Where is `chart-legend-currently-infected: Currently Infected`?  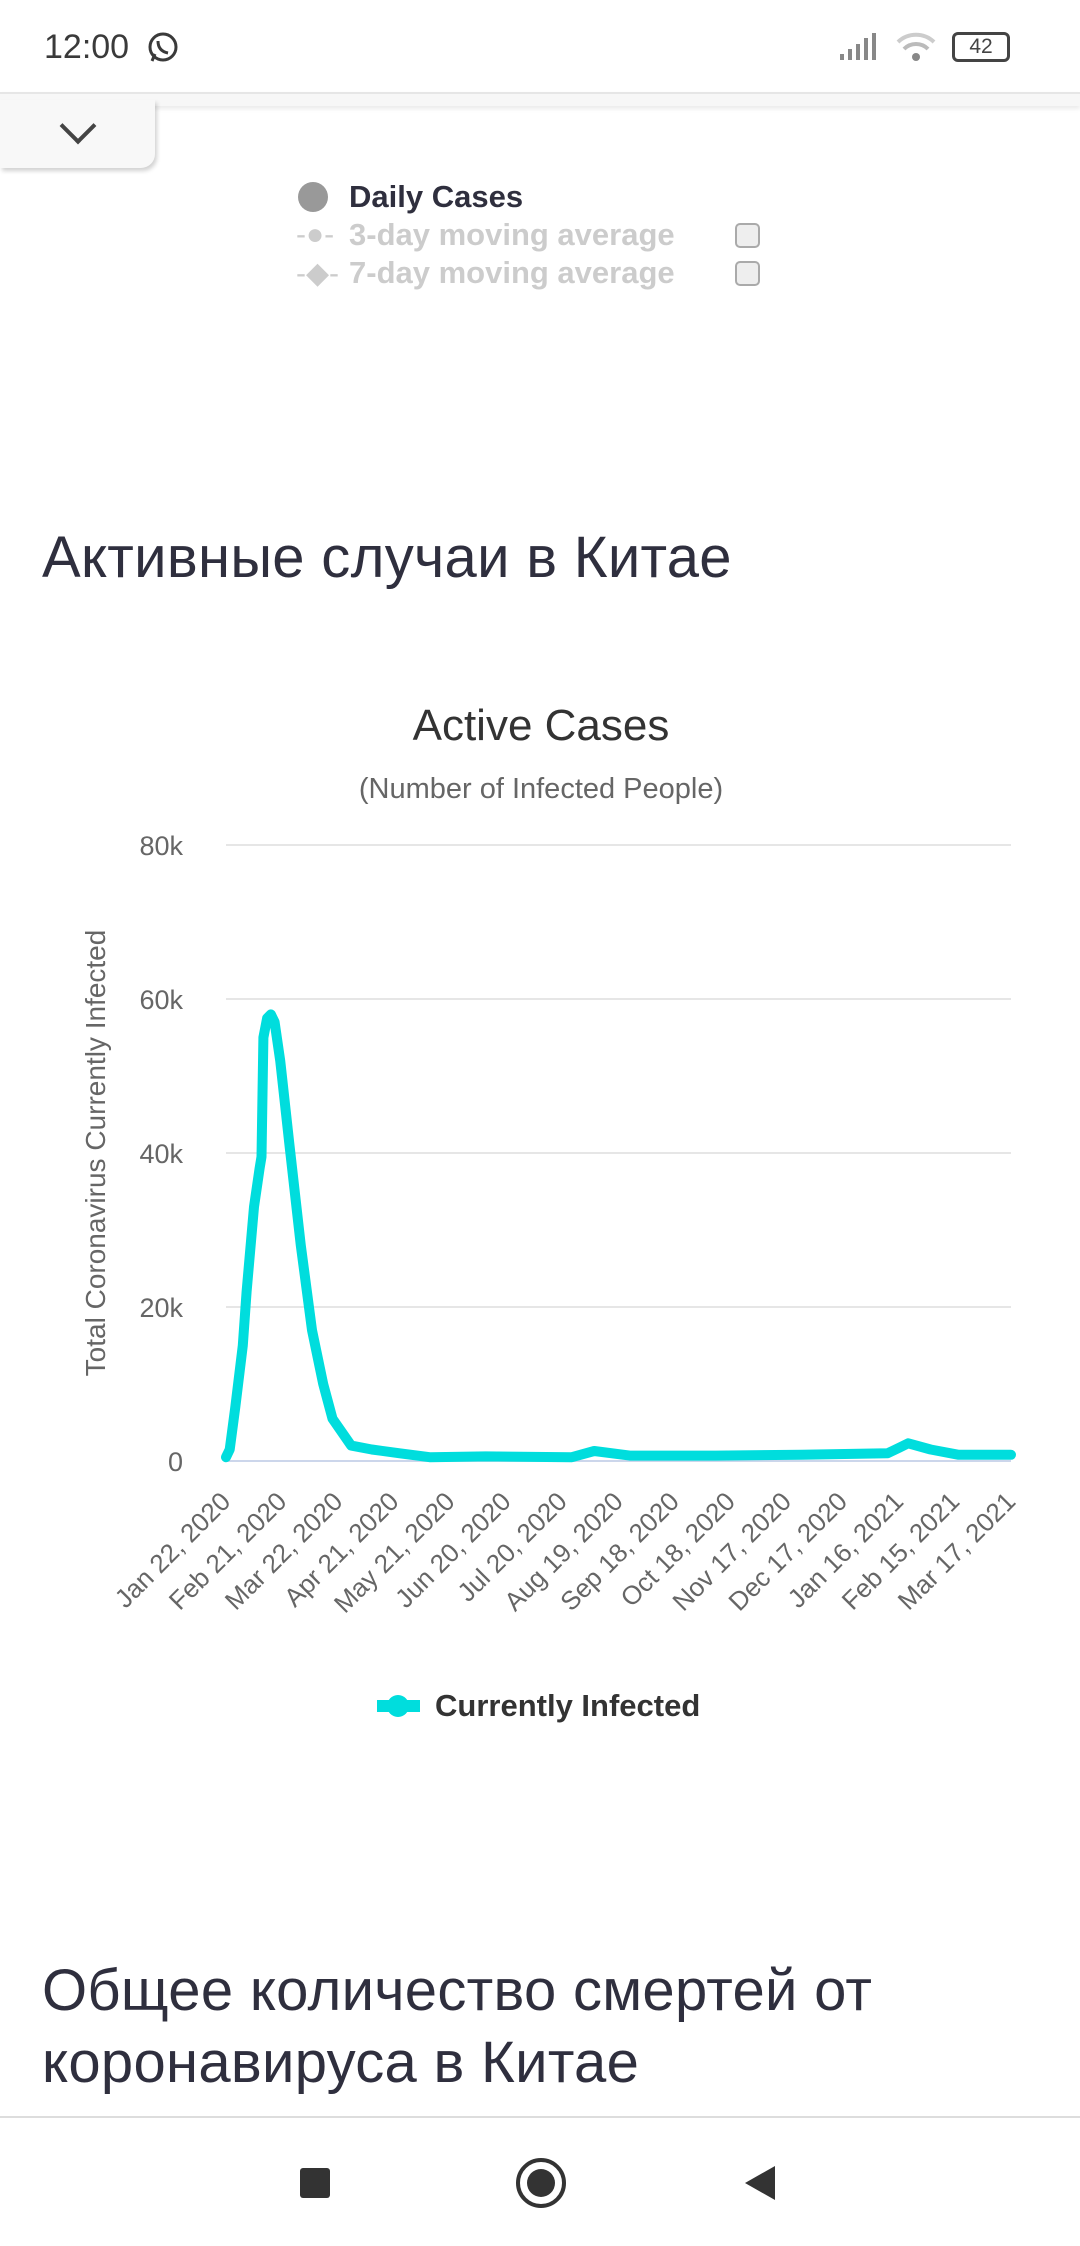 chart-legend-currently-infected: Currently Infected is located at coordinates (538, 1705).